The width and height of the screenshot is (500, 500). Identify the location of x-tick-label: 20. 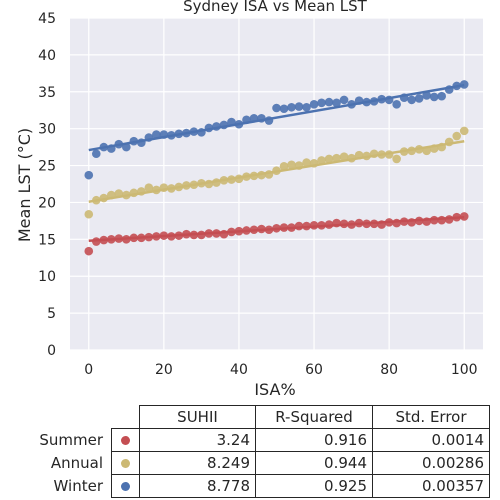
(164, 370).